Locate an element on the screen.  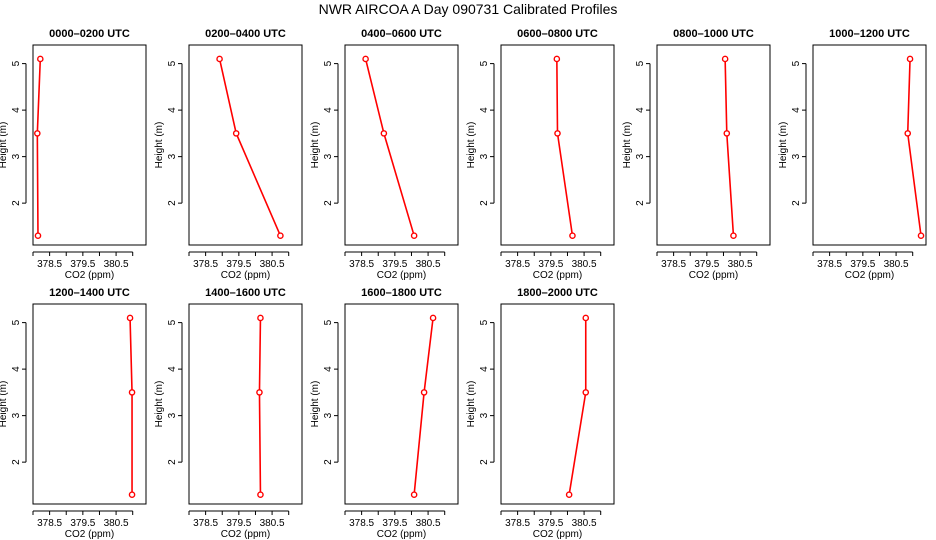
panel-title: 0800–1000 UTC is located at coordinates (713, 34).